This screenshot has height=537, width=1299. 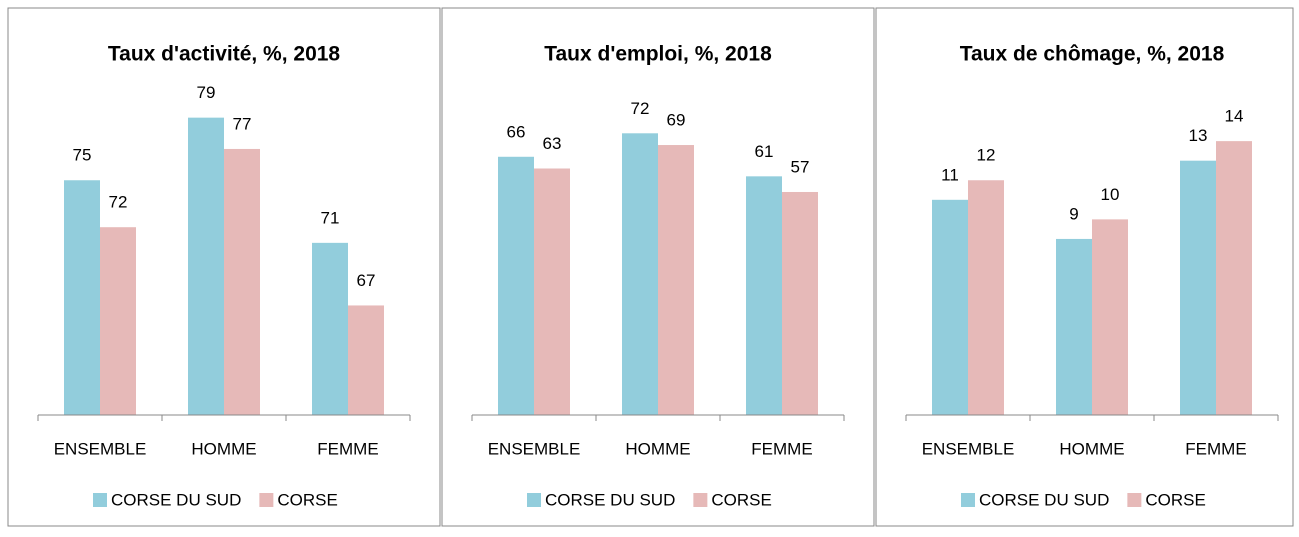 I want to click on value-label: 10, so click(x=1110, y=194).